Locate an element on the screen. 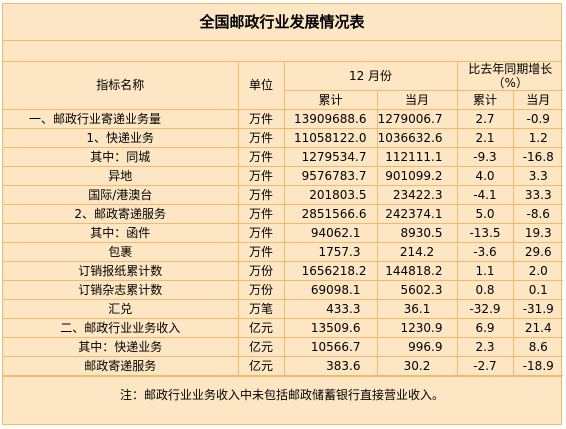 The height and width of the screenshot is (429, 566). row-yoy-month: -31.9 is located at coordinates (537, 309).